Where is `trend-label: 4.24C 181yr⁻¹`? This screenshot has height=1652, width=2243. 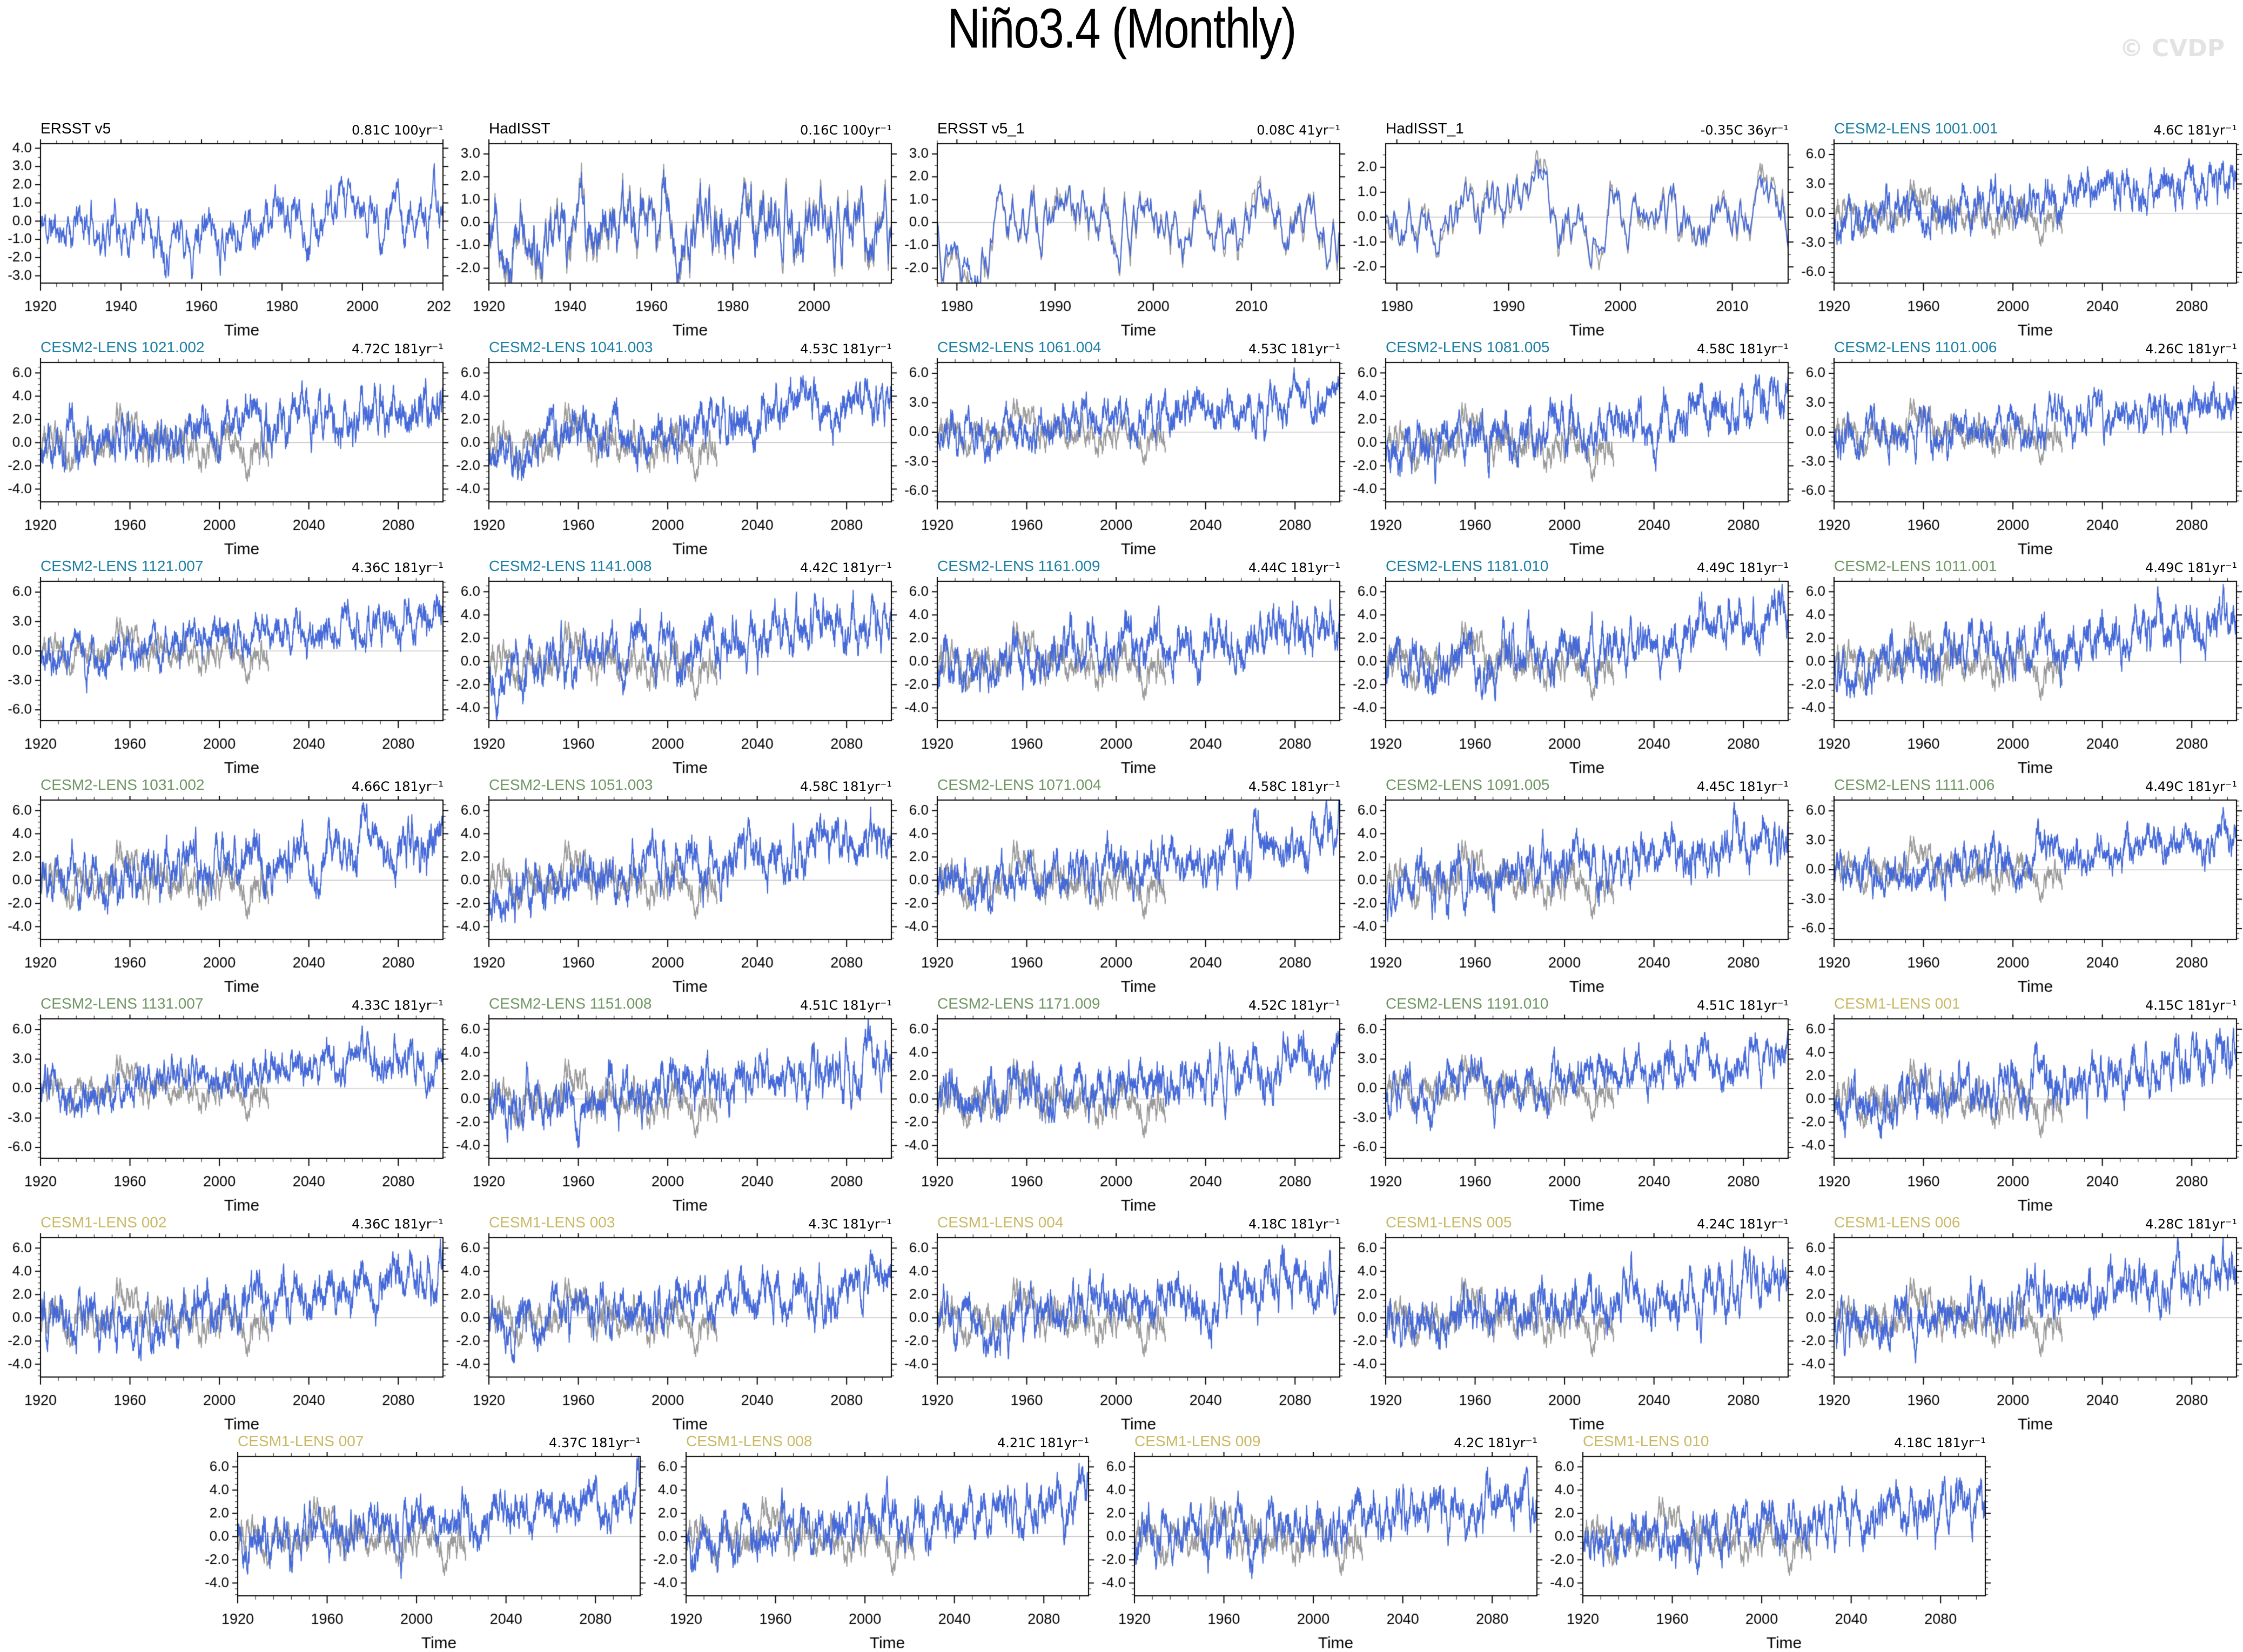 trend-label: 4.24C 181yr⁻¹ is located at coordinates (1743, 1224).